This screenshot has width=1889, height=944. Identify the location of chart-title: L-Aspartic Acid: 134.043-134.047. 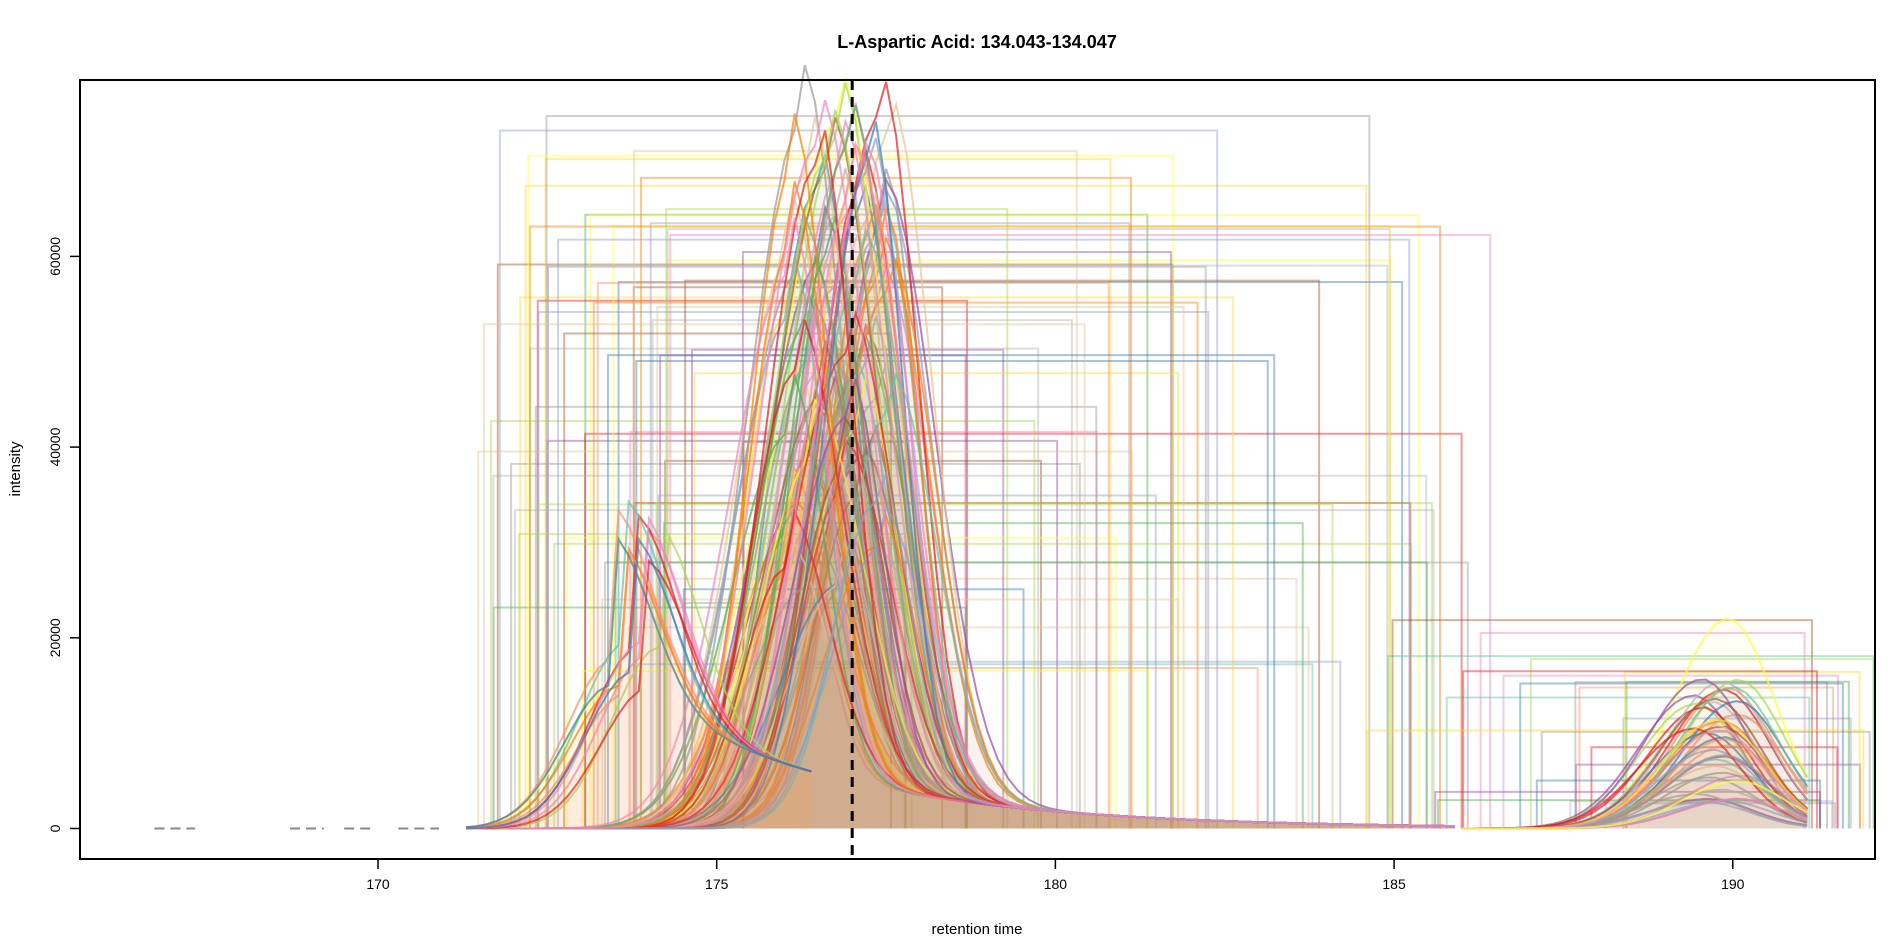
(976, 42).